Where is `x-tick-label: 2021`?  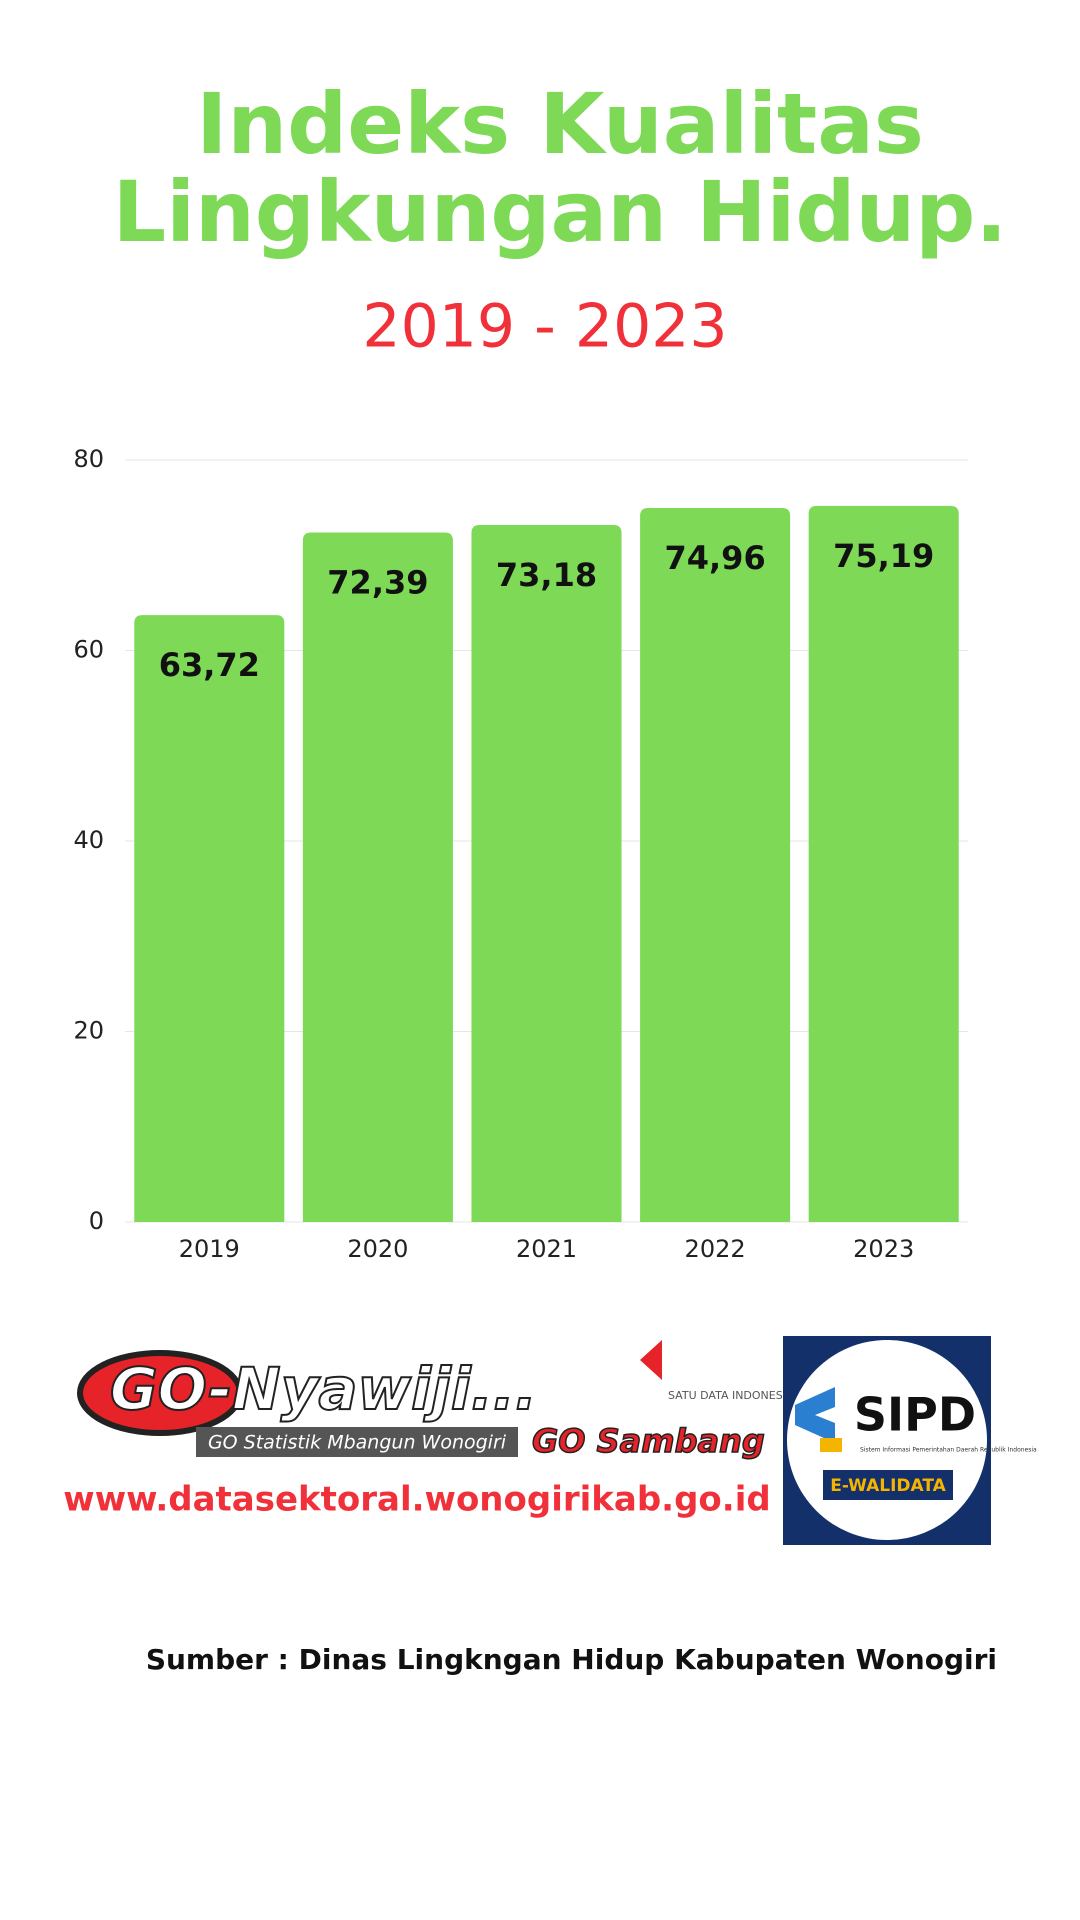 x-tick-label: 2021 is located at coordinates (546, 1249).